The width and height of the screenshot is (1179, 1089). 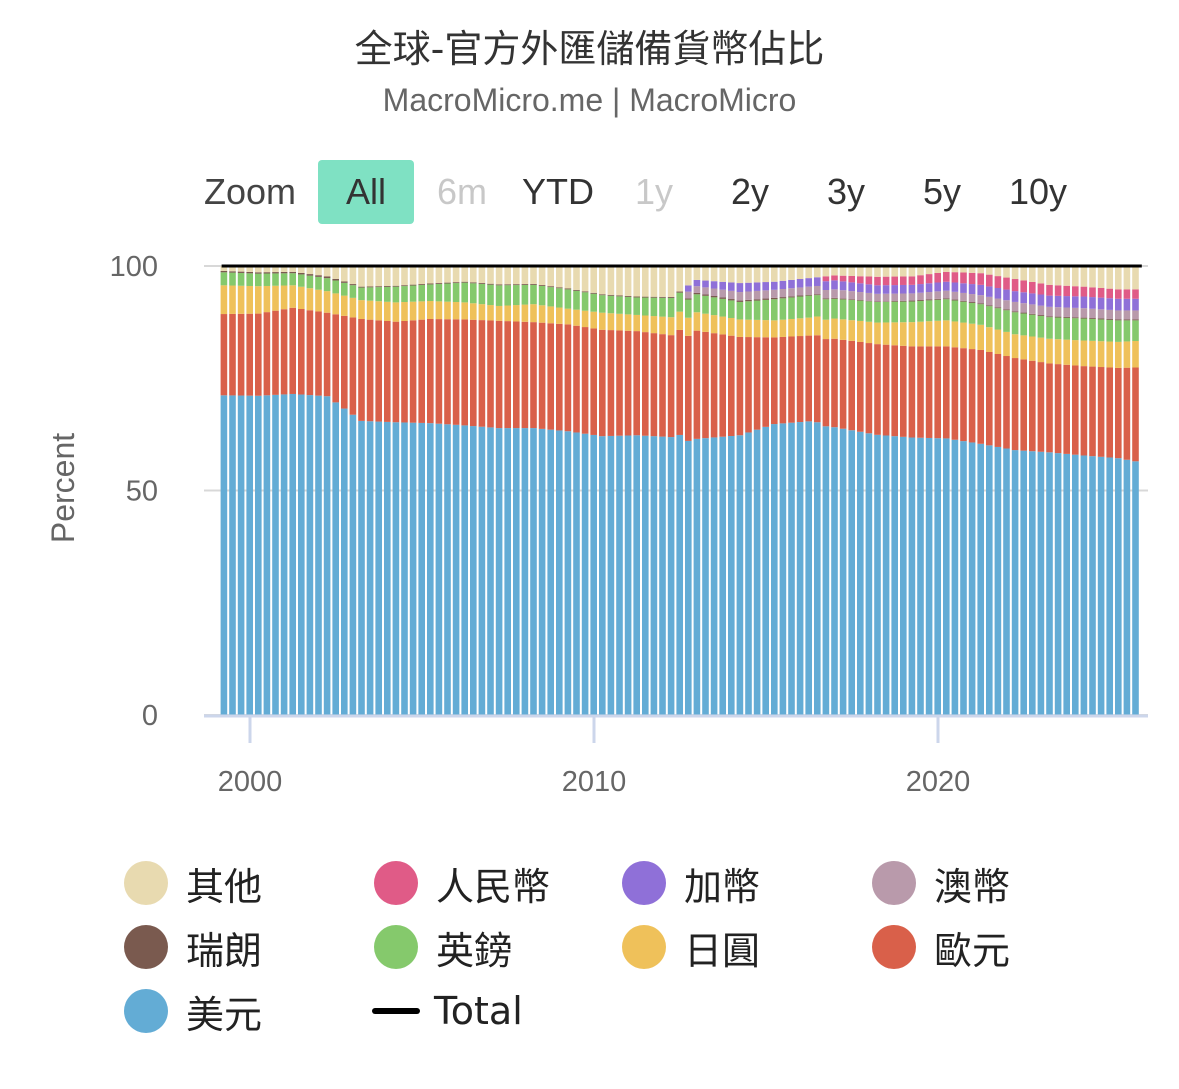 I want to click on zoom-button-all: All, so click(x=366, y=192).